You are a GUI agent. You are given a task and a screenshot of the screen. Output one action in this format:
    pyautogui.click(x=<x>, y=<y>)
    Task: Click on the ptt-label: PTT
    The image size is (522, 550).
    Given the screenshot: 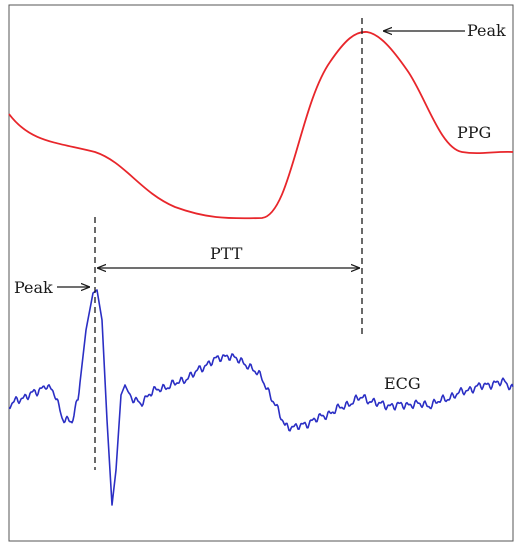 What is the action you would take?
    pyautogui.click(x=226, y=253)
    